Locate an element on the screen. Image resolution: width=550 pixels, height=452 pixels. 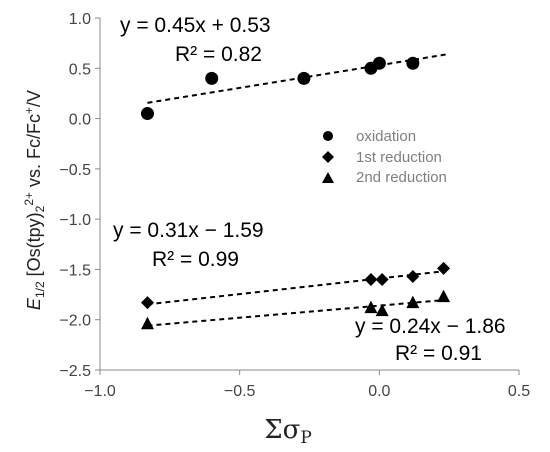
y-axis-label-complex: [Os(tpy) is located at coordinates (34, 246).